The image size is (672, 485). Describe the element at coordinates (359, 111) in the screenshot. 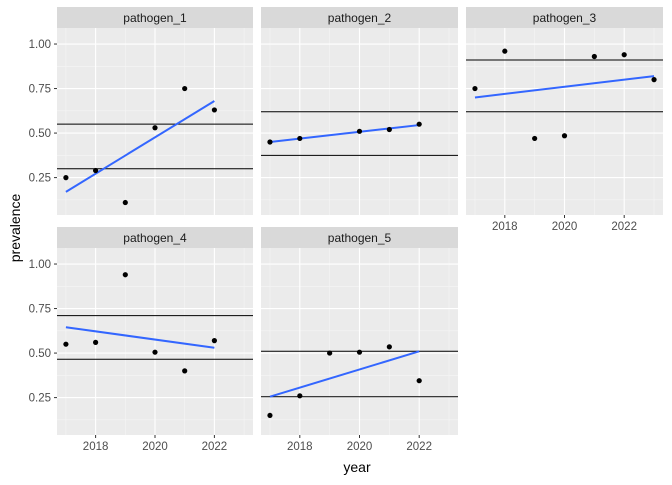

I see `facet-panel: pathogen_2` at that location.